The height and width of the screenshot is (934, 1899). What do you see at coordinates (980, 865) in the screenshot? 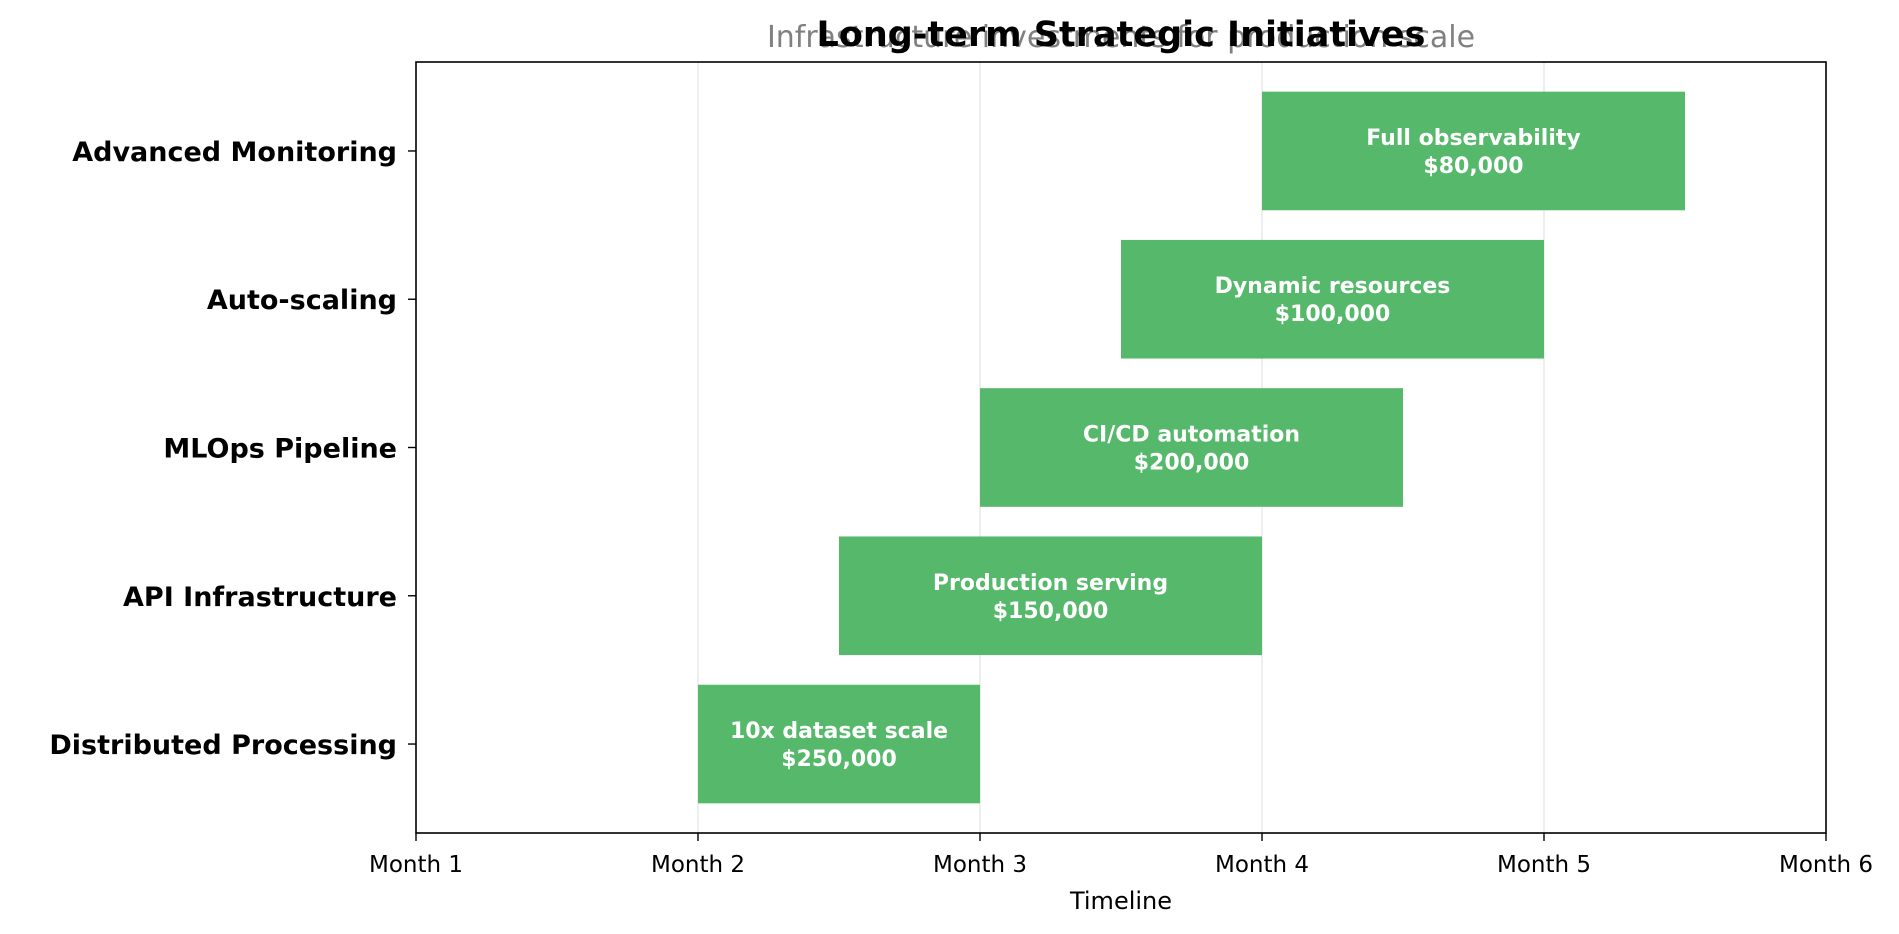
I see `x-tick-label: Month 3` at bounding box center [980, 865].